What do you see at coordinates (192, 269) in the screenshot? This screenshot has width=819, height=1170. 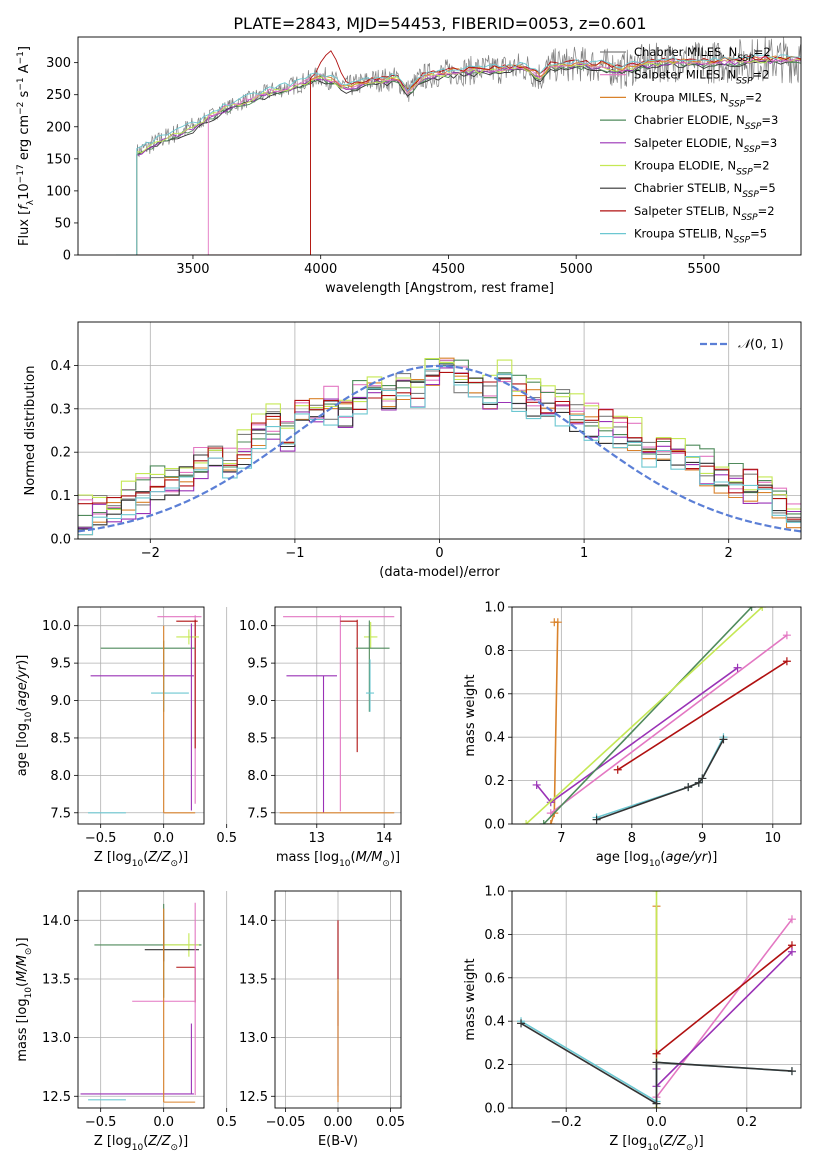 I see `x-tick-label: 3500` at bounding box center [192, 269].